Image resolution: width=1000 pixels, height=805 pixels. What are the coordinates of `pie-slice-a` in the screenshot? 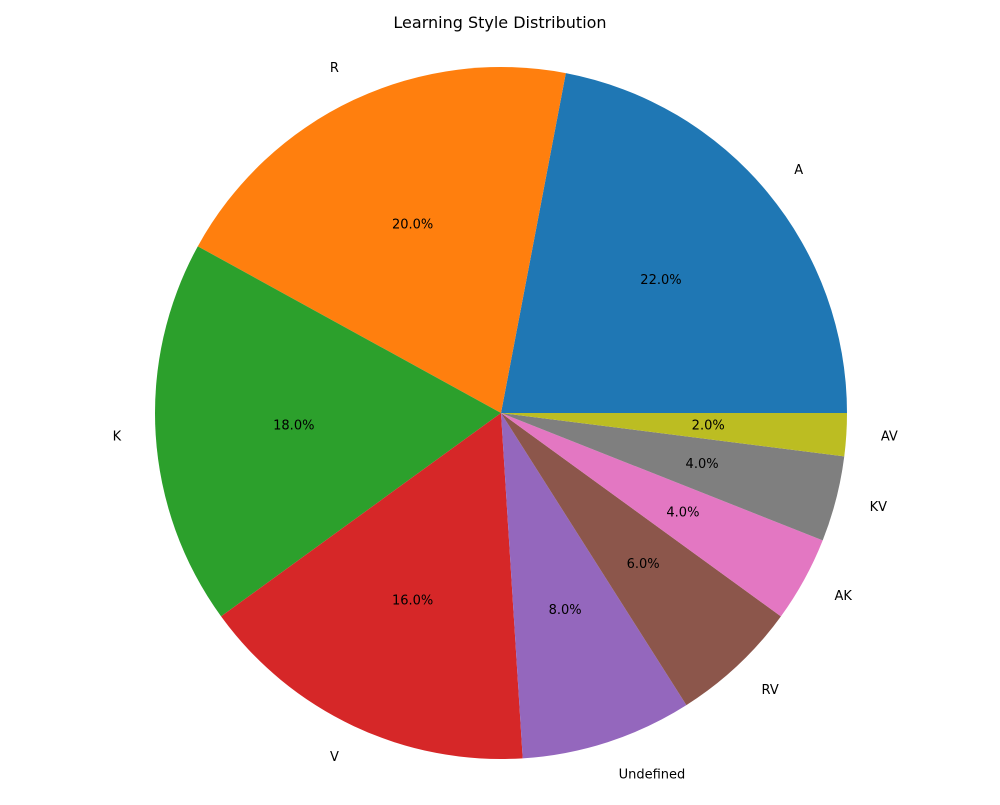 It's located at (674, 243).